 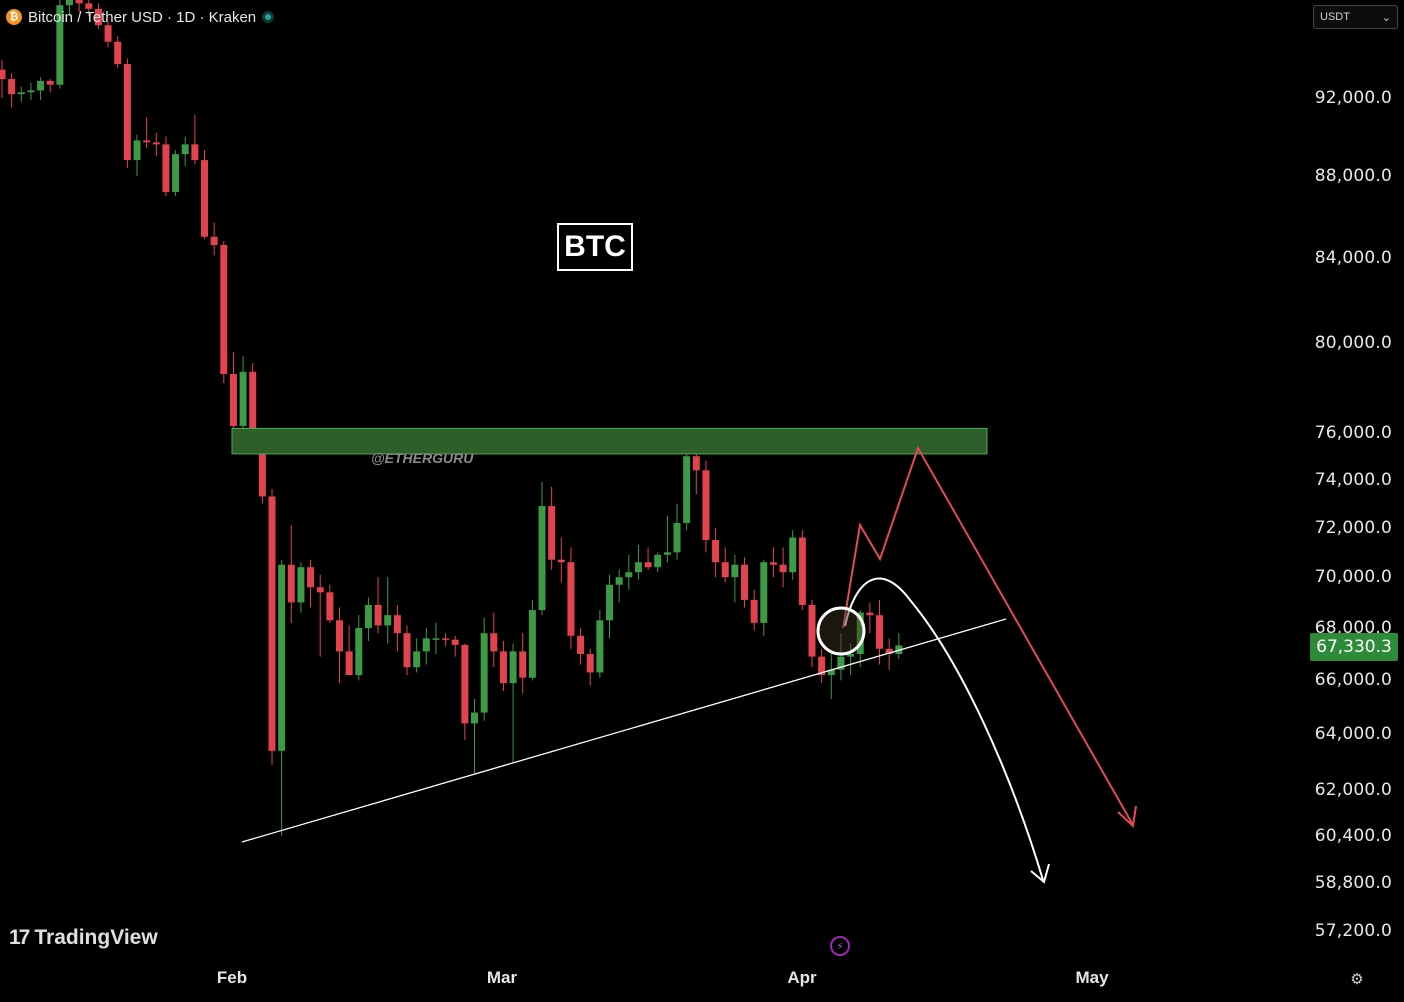 I want to click on currency-select: USDT ⌄, so click(x=1355, y=17).